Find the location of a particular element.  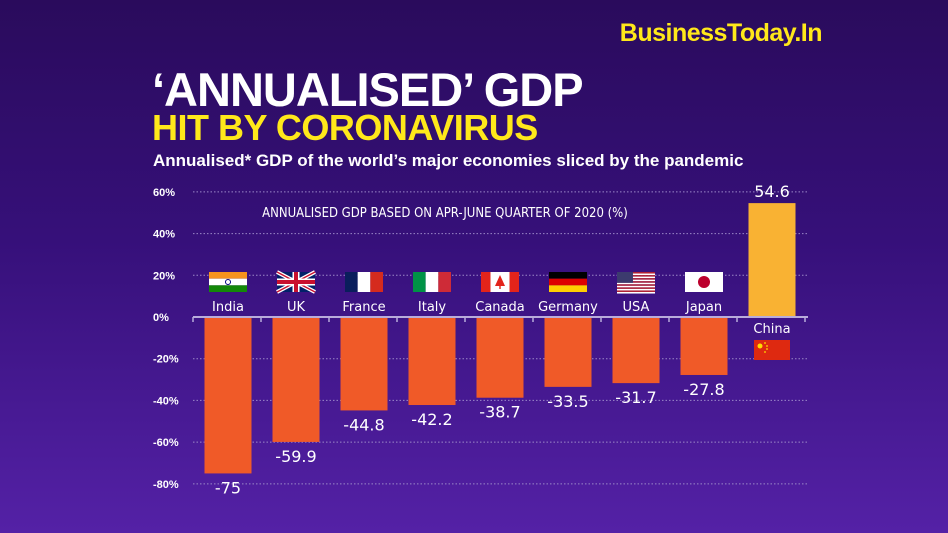

value-label: -44.8 is located at coordinates (363, 424).